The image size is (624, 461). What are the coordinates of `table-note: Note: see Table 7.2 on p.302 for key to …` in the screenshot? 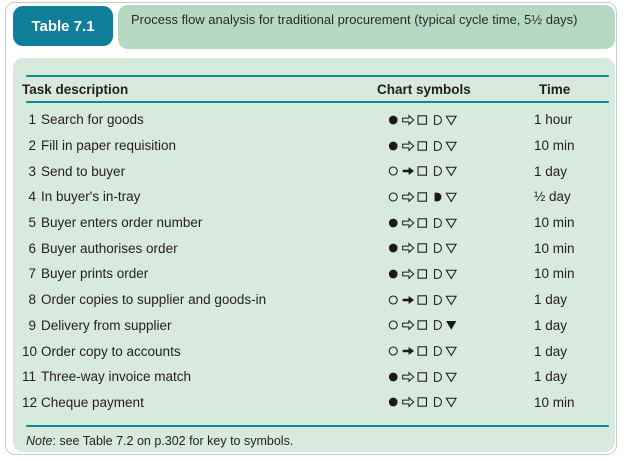 It's located at (315, 441).